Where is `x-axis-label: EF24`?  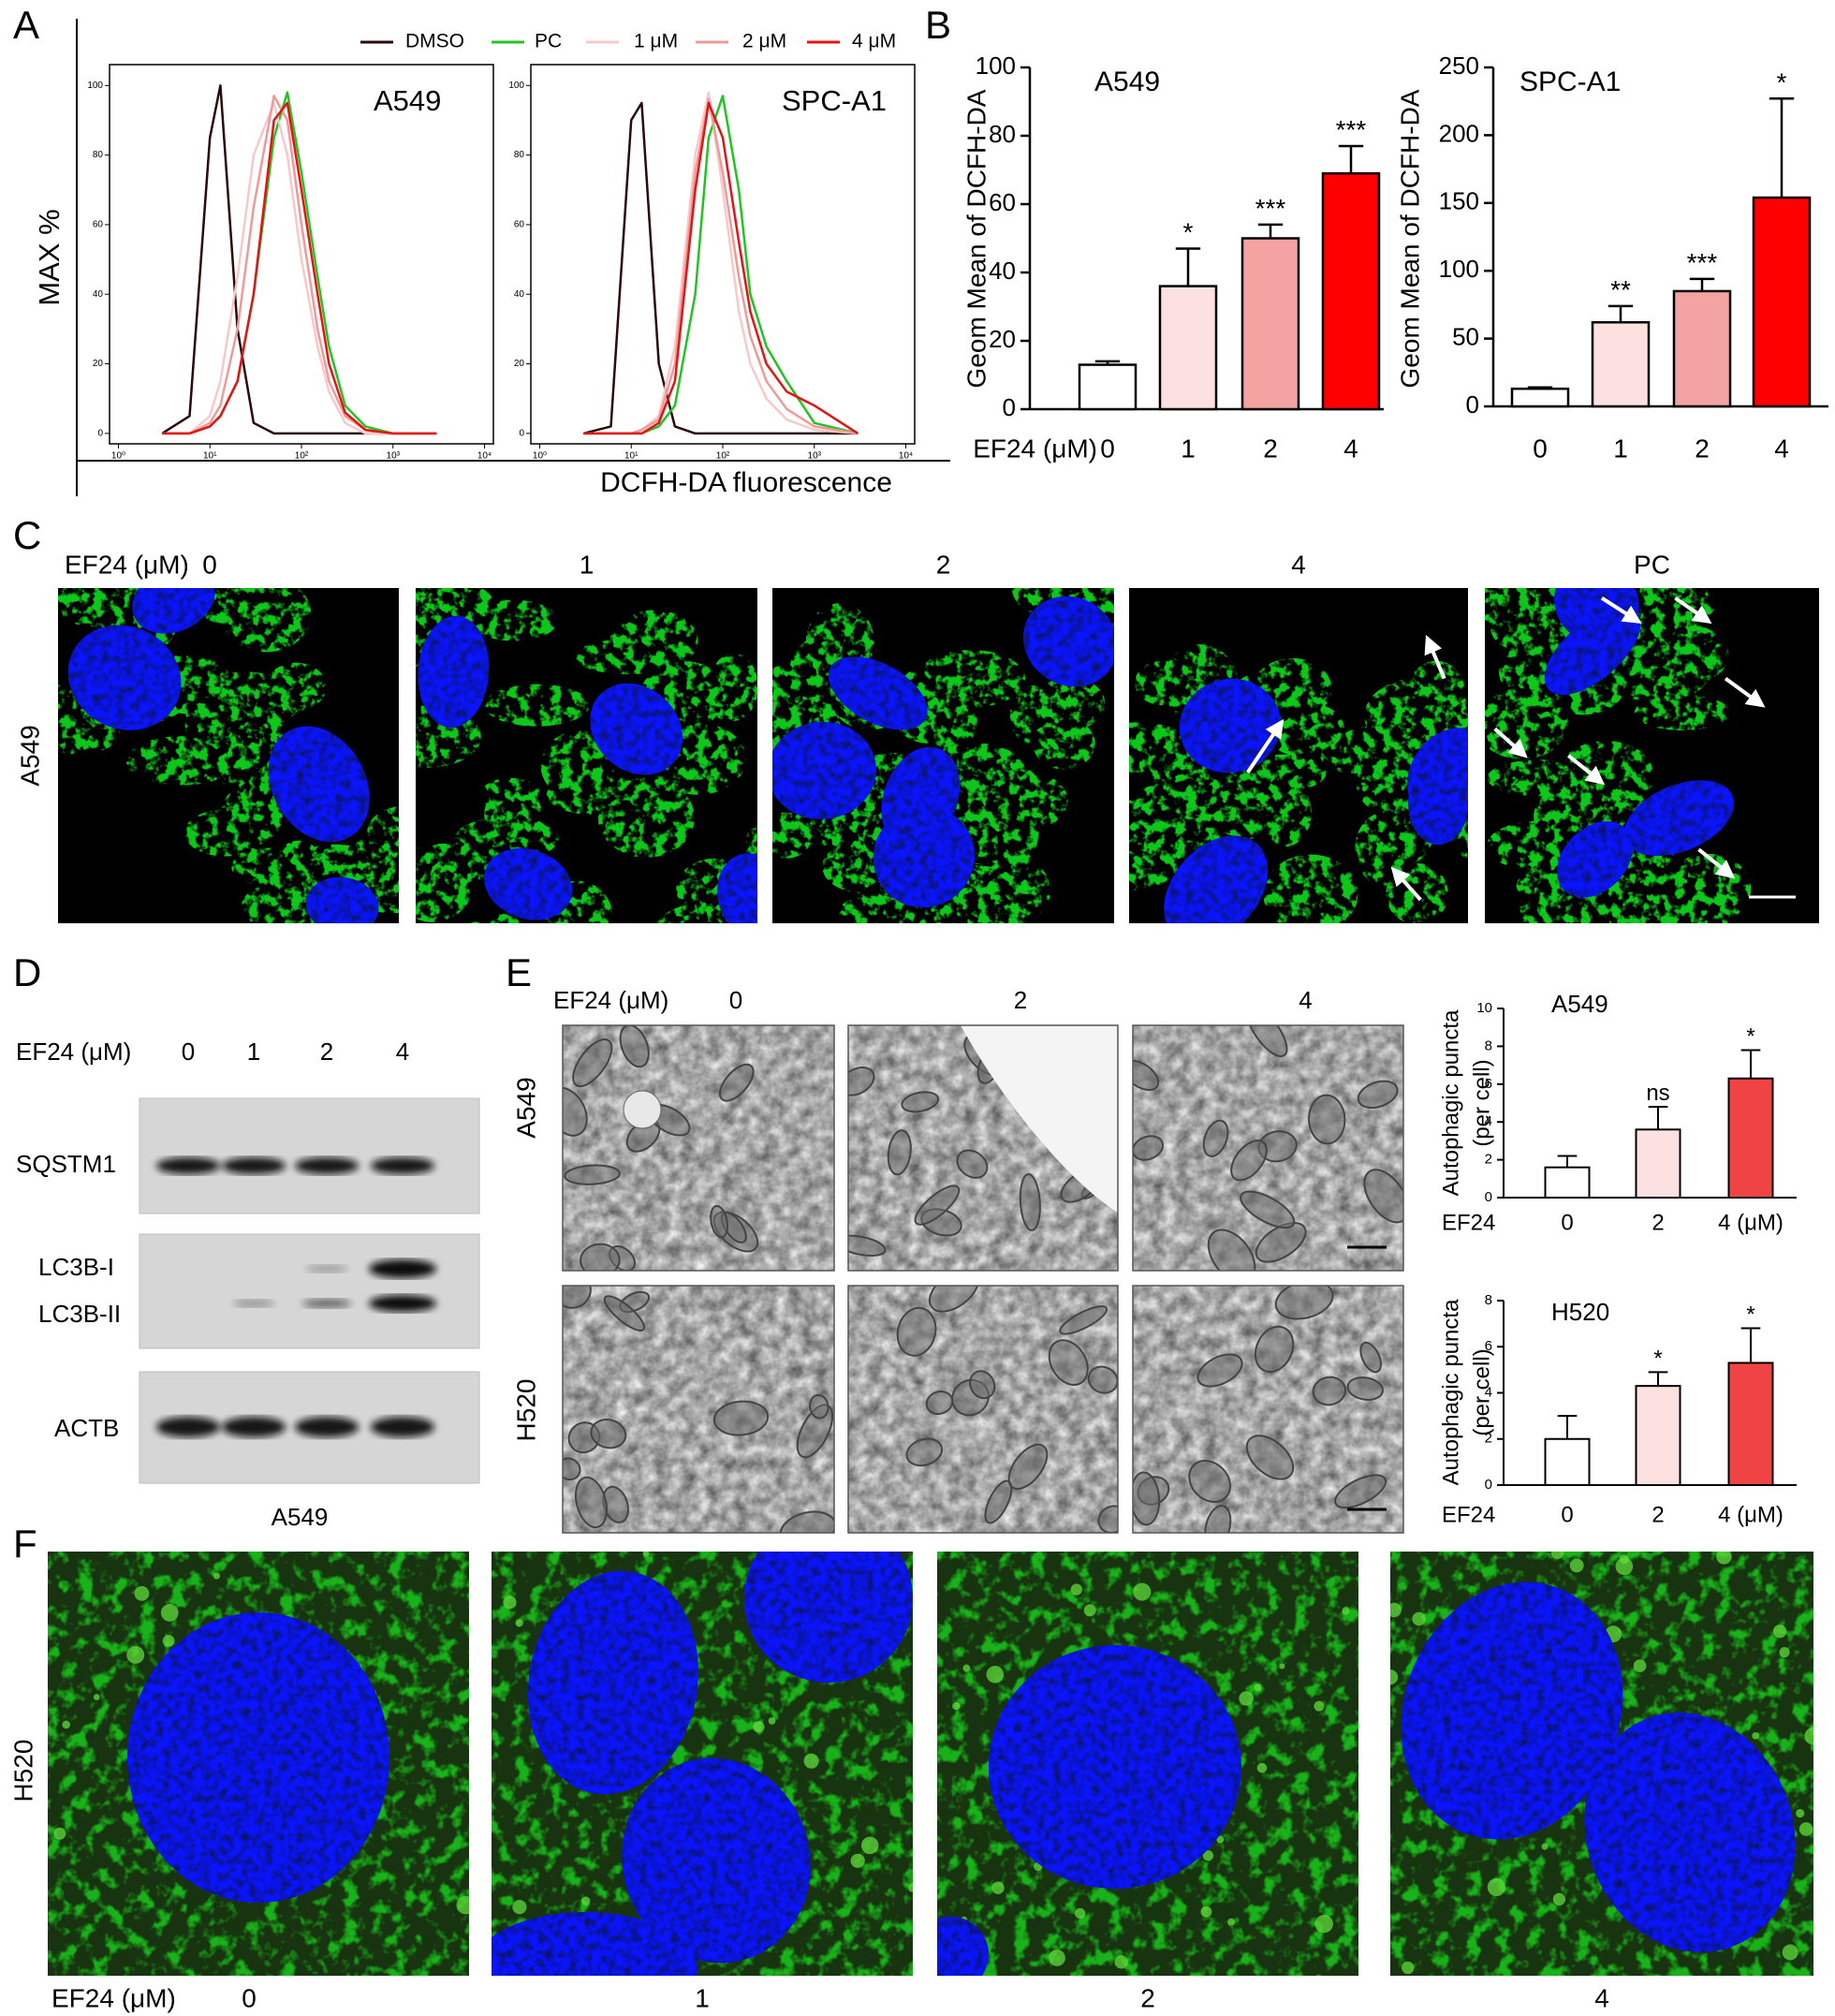 x-axis-label: EF24 is located at coordinates (1468, 1222).